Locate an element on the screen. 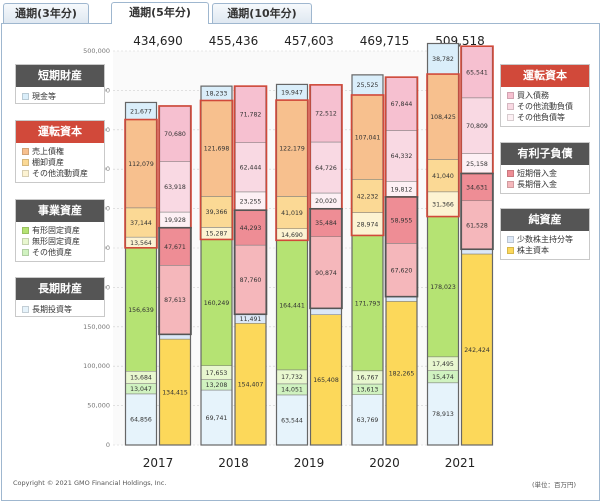 The width and height of the screenshot is (601, 502). data-label: 63,544 is located at coordinates (292, 420).